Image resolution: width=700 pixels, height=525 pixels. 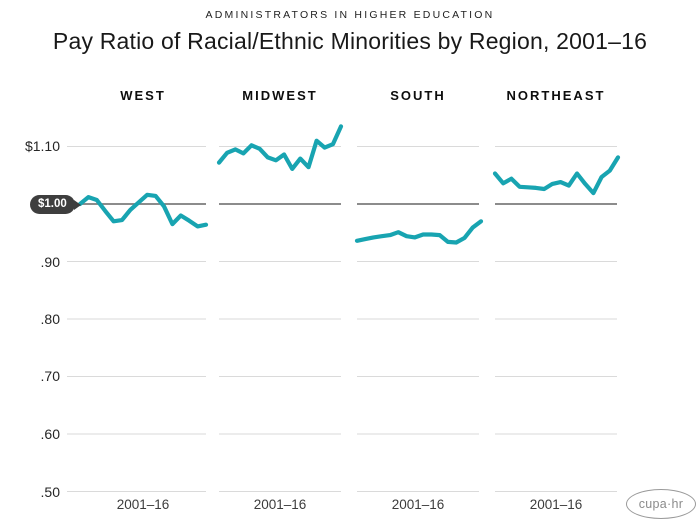 I want to click on cupa-hr-logo: cupa·hr, so click(x=661, y=504).